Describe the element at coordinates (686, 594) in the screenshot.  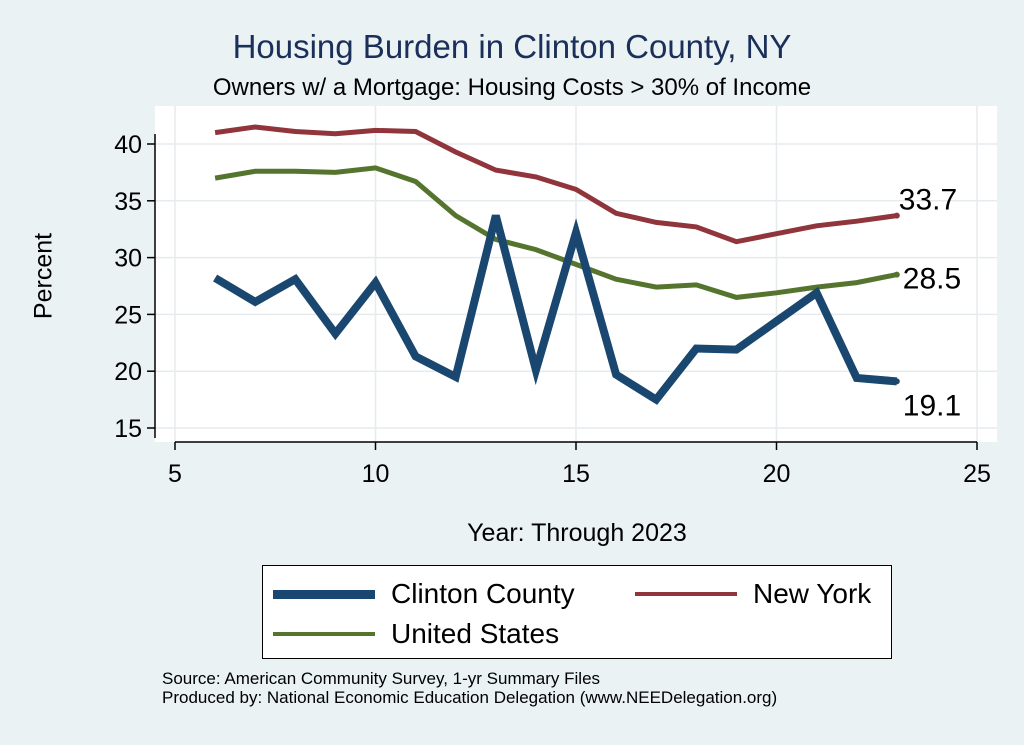
I see `legend-swatch-new-york` at that location.